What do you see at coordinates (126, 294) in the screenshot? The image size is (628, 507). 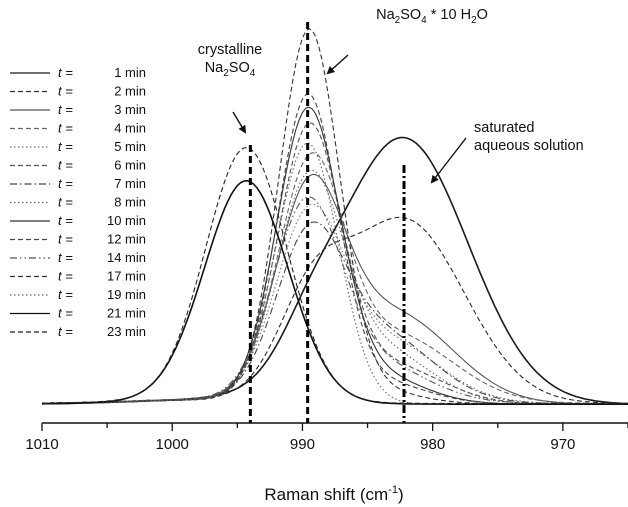 I see `legend-entry: 19 min` at bounding box center [126, 294].